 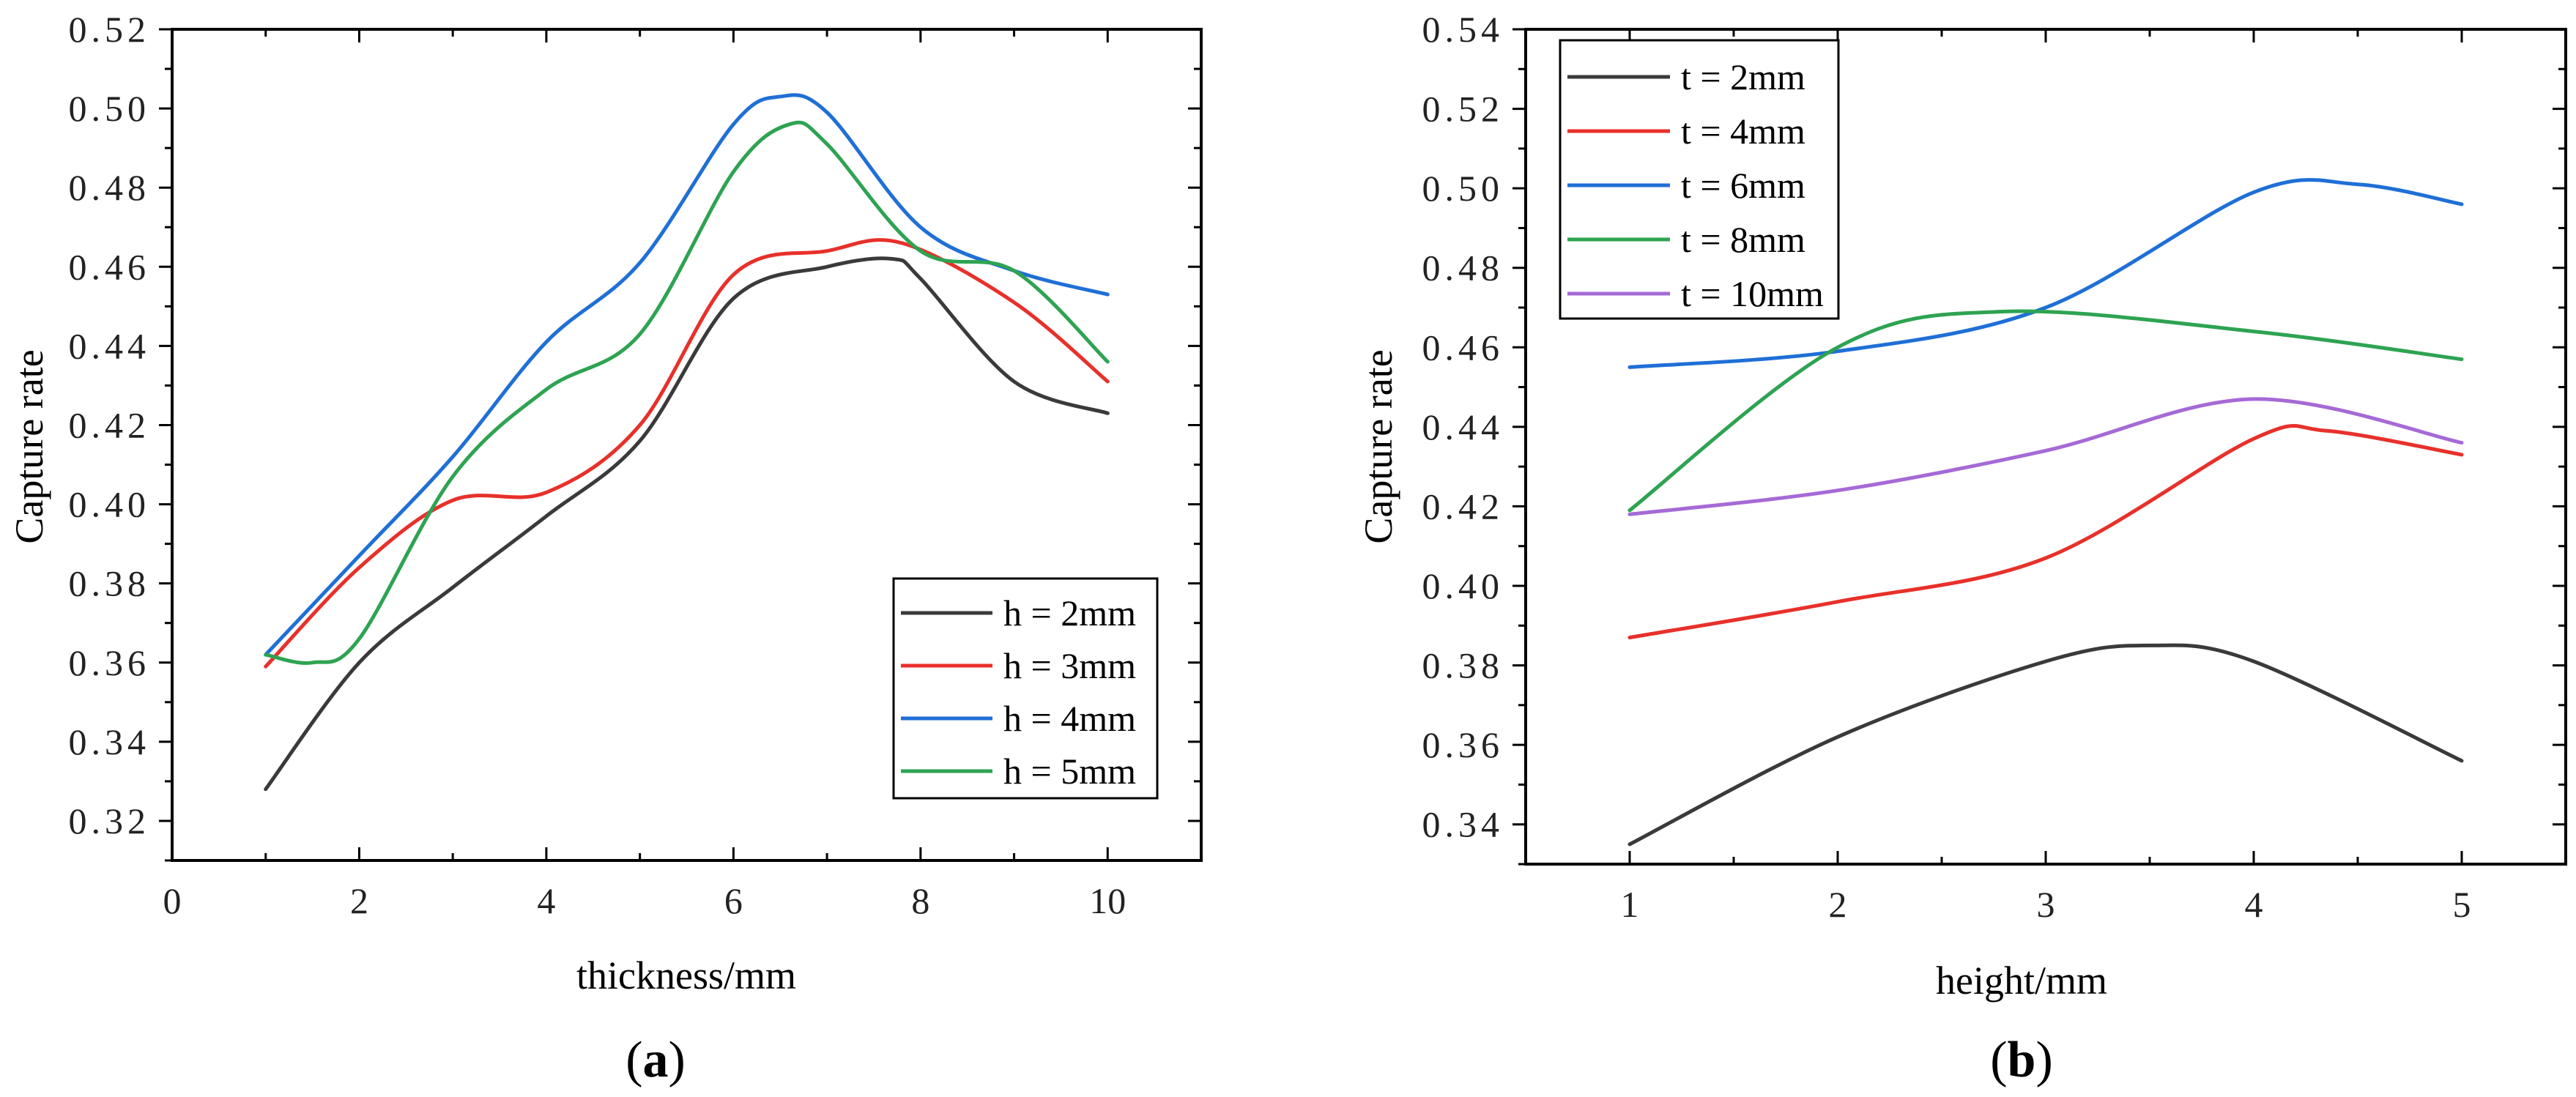 What do you see at coordinates (29, 446) in the screenshot?
I see `y-axis-label-a: Capture rate` at bounding box center [29, 446].